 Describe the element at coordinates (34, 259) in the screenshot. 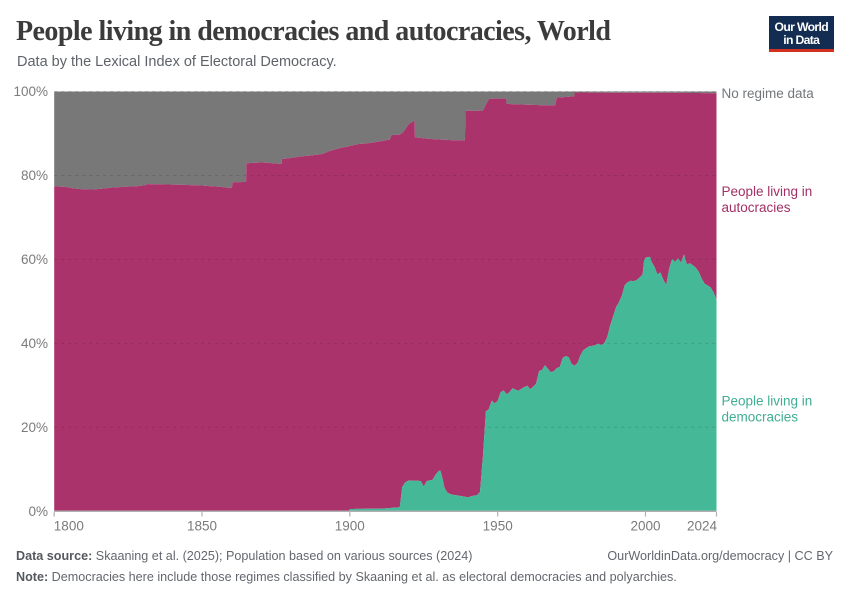

I see `svg-text: 60%` at that location.